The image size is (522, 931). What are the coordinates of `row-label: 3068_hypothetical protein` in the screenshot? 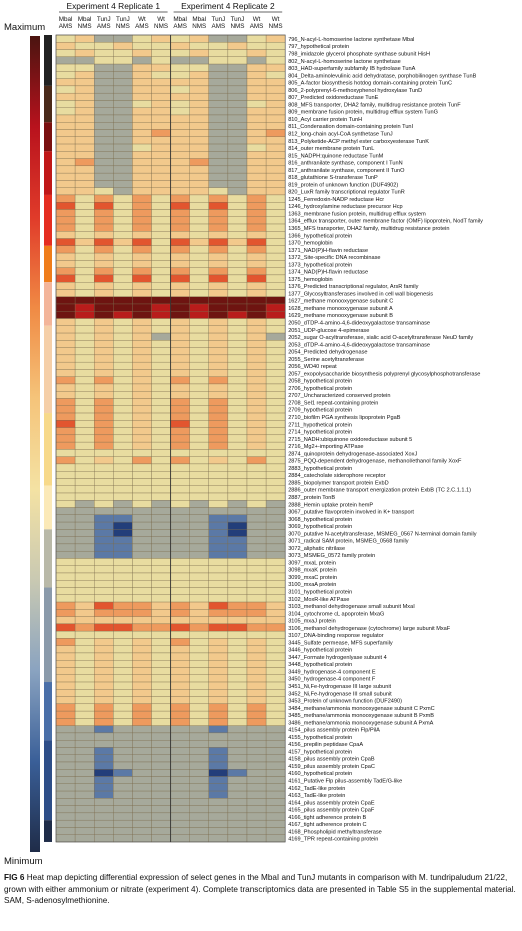 It's located at (320, 520).